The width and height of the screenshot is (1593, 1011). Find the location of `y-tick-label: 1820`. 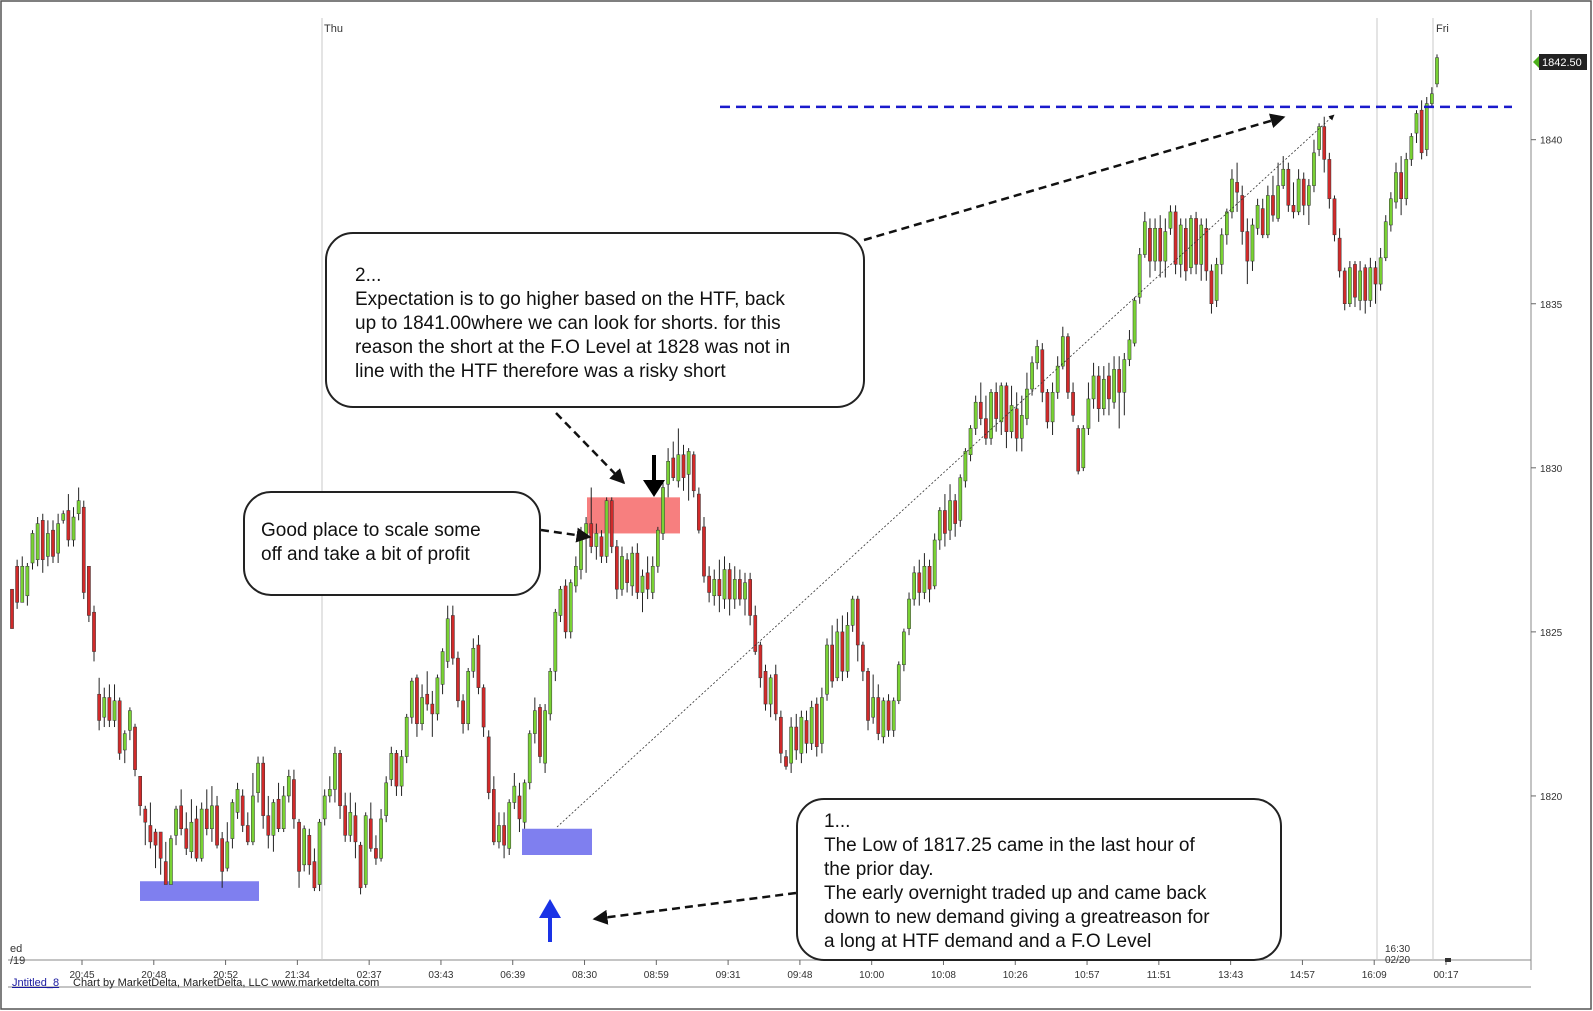

y-tick-label: 1820 is located at coordinates (1551, 797).